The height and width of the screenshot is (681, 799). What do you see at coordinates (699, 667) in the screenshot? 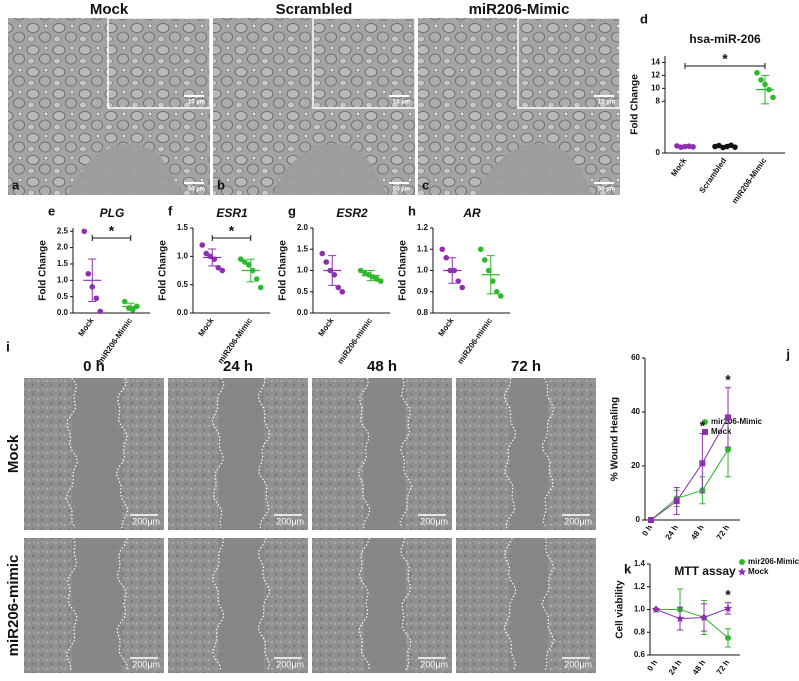
I see `x-tick-label: 48 h` at bounding box center [699, 667].